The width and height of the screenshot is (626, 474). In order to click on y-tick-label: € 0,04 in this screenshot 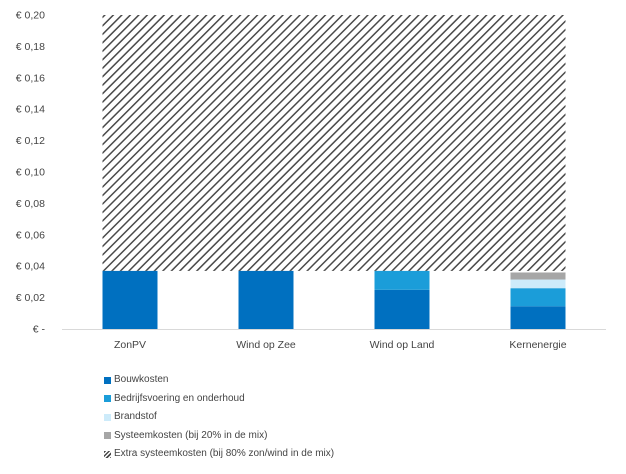, I will do `click(30, 267)`.